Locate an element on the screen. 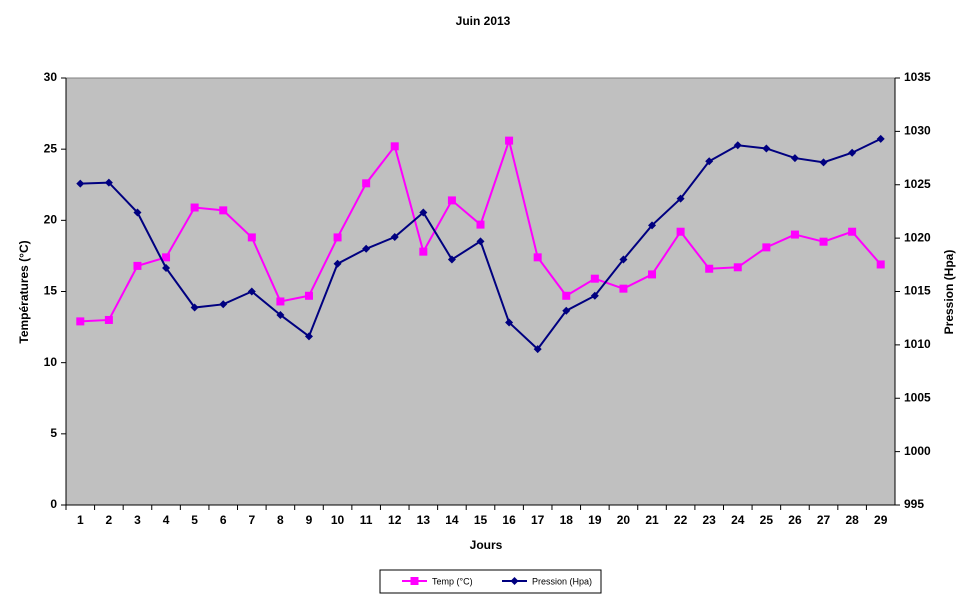  x-tick-label: 25 is located at coordinates (767, 520).